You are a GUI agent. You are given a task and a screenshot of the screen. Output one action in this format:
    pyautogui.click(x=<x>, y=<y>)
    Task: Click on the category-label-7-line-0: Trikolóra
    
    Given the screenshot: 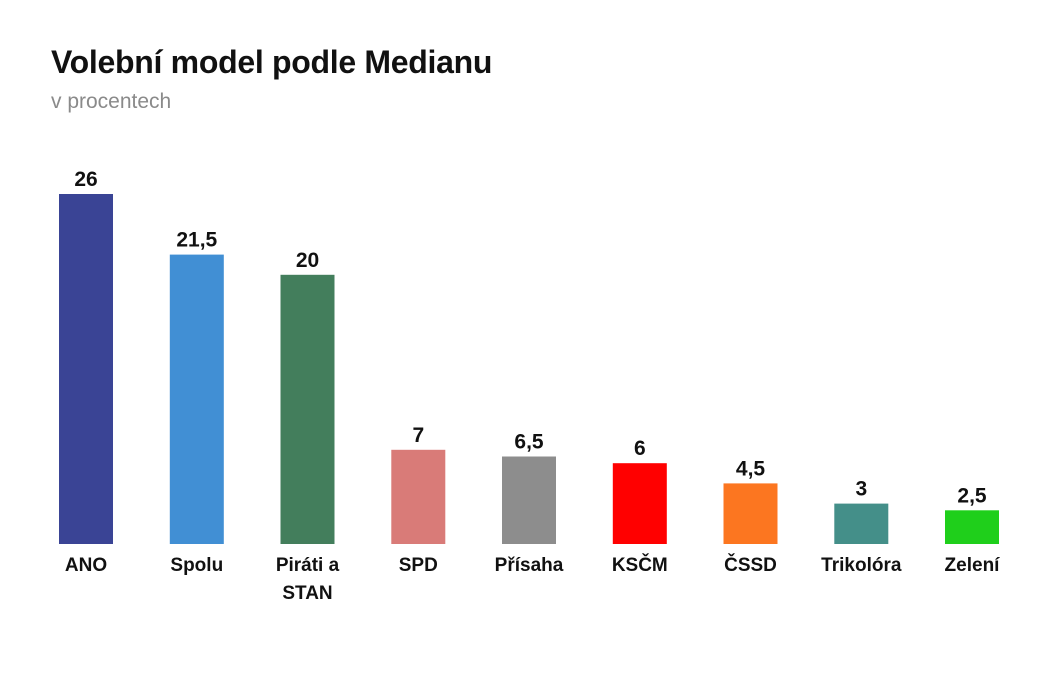 What is the action you would take?
    pyautogui.click(x=861, y=565)
    